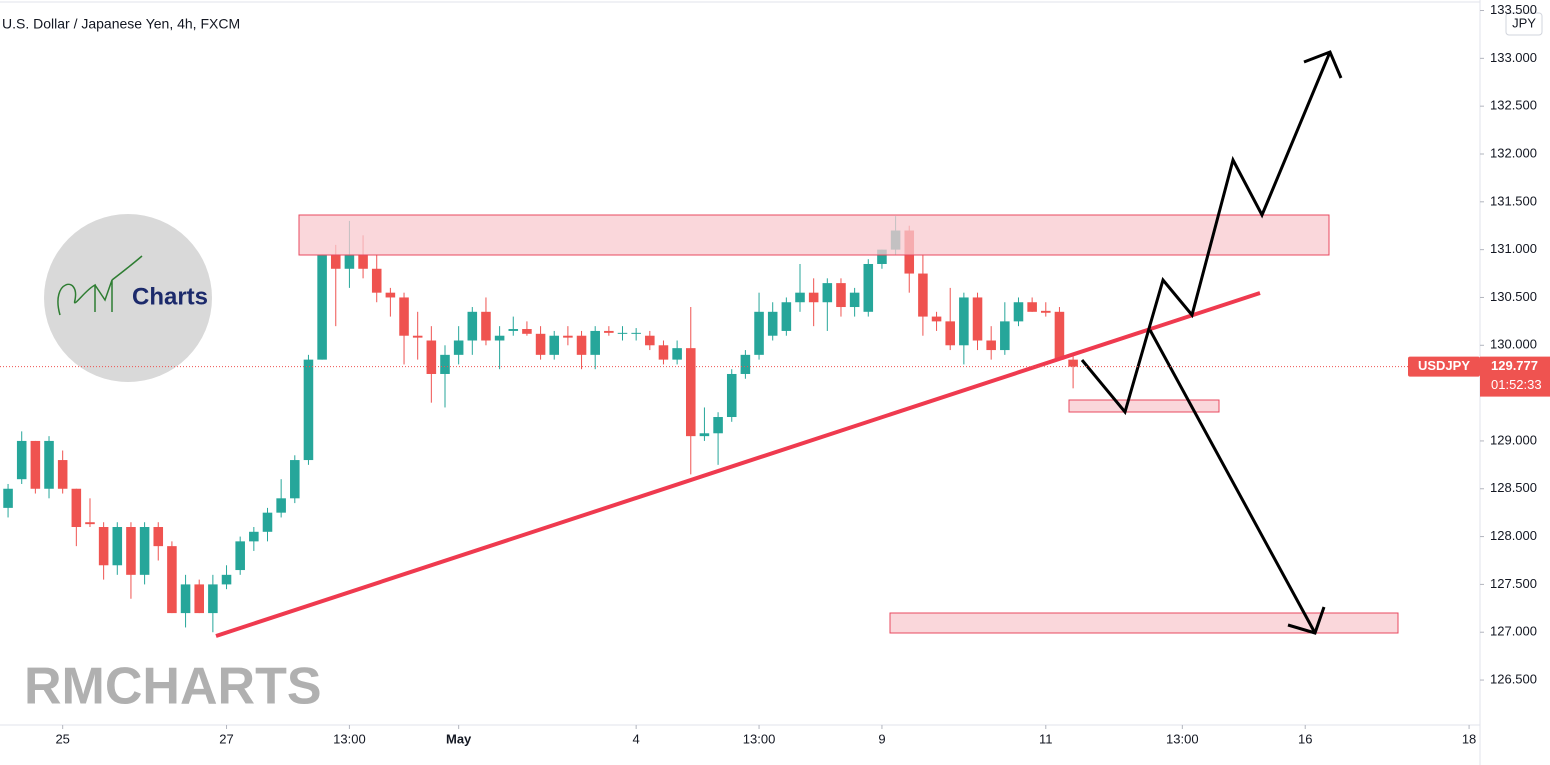 Image resolution: width=1550 pixels, height=765 pixels. I want to click on y-tick-label: 132.000, so click(1513, 152).